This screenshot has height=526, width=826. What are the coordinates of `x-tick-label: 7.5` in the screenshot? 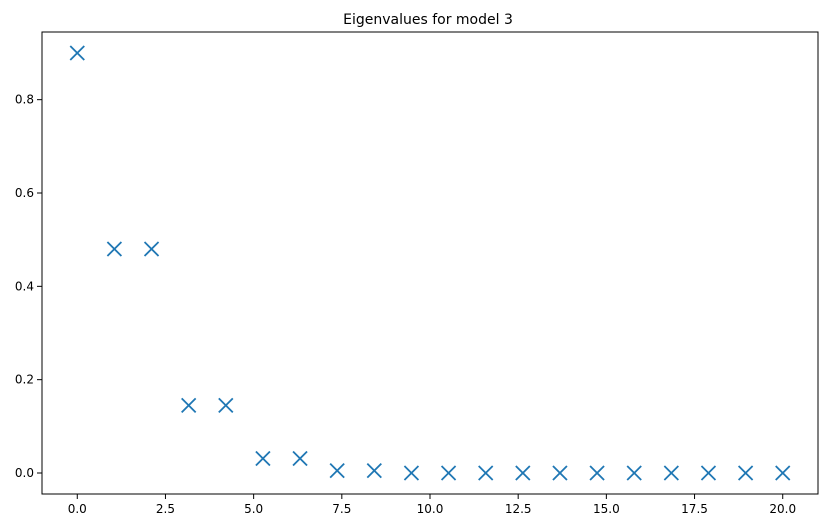 It's located at (341, 509).